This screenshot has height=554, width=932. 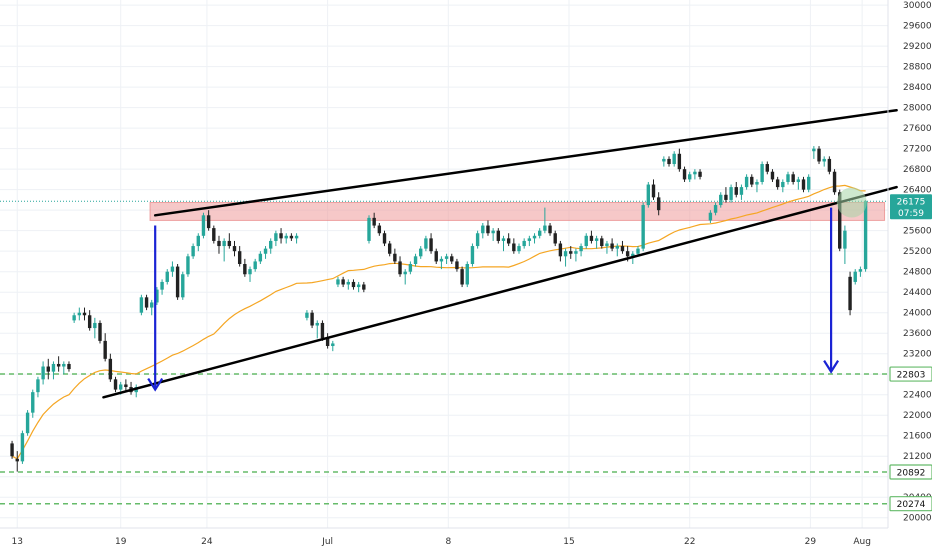 What do you see at coordinates (862, 542) in the screenshot?
I see `time-tick-label: Aug` at bounding box center [862, 542].